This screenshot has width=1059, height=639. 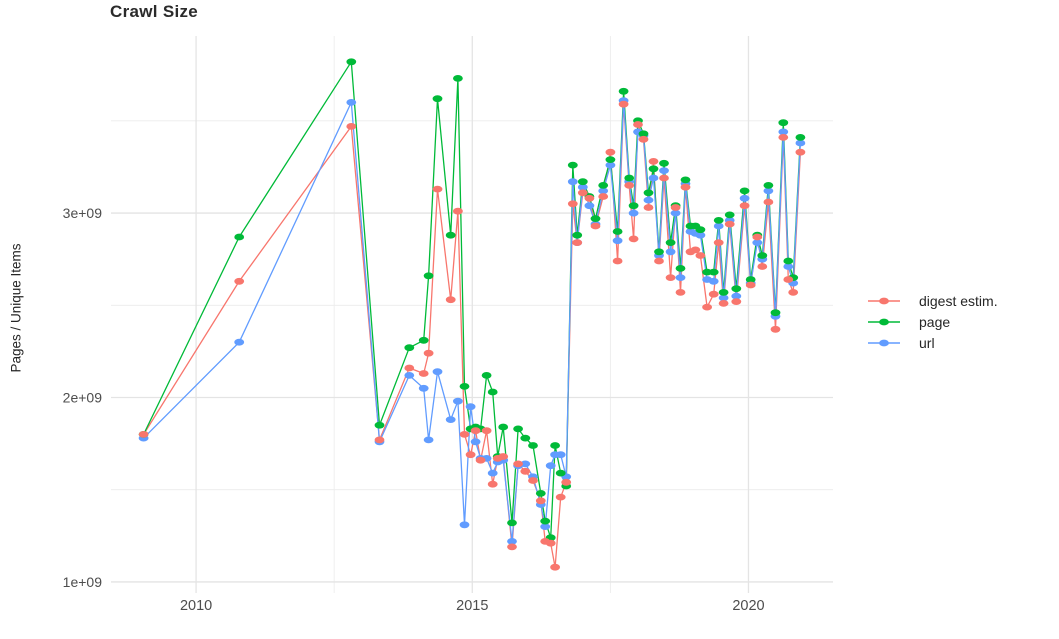 I want to click on digest-key-glyph-icon, so click(x=884, y=300).